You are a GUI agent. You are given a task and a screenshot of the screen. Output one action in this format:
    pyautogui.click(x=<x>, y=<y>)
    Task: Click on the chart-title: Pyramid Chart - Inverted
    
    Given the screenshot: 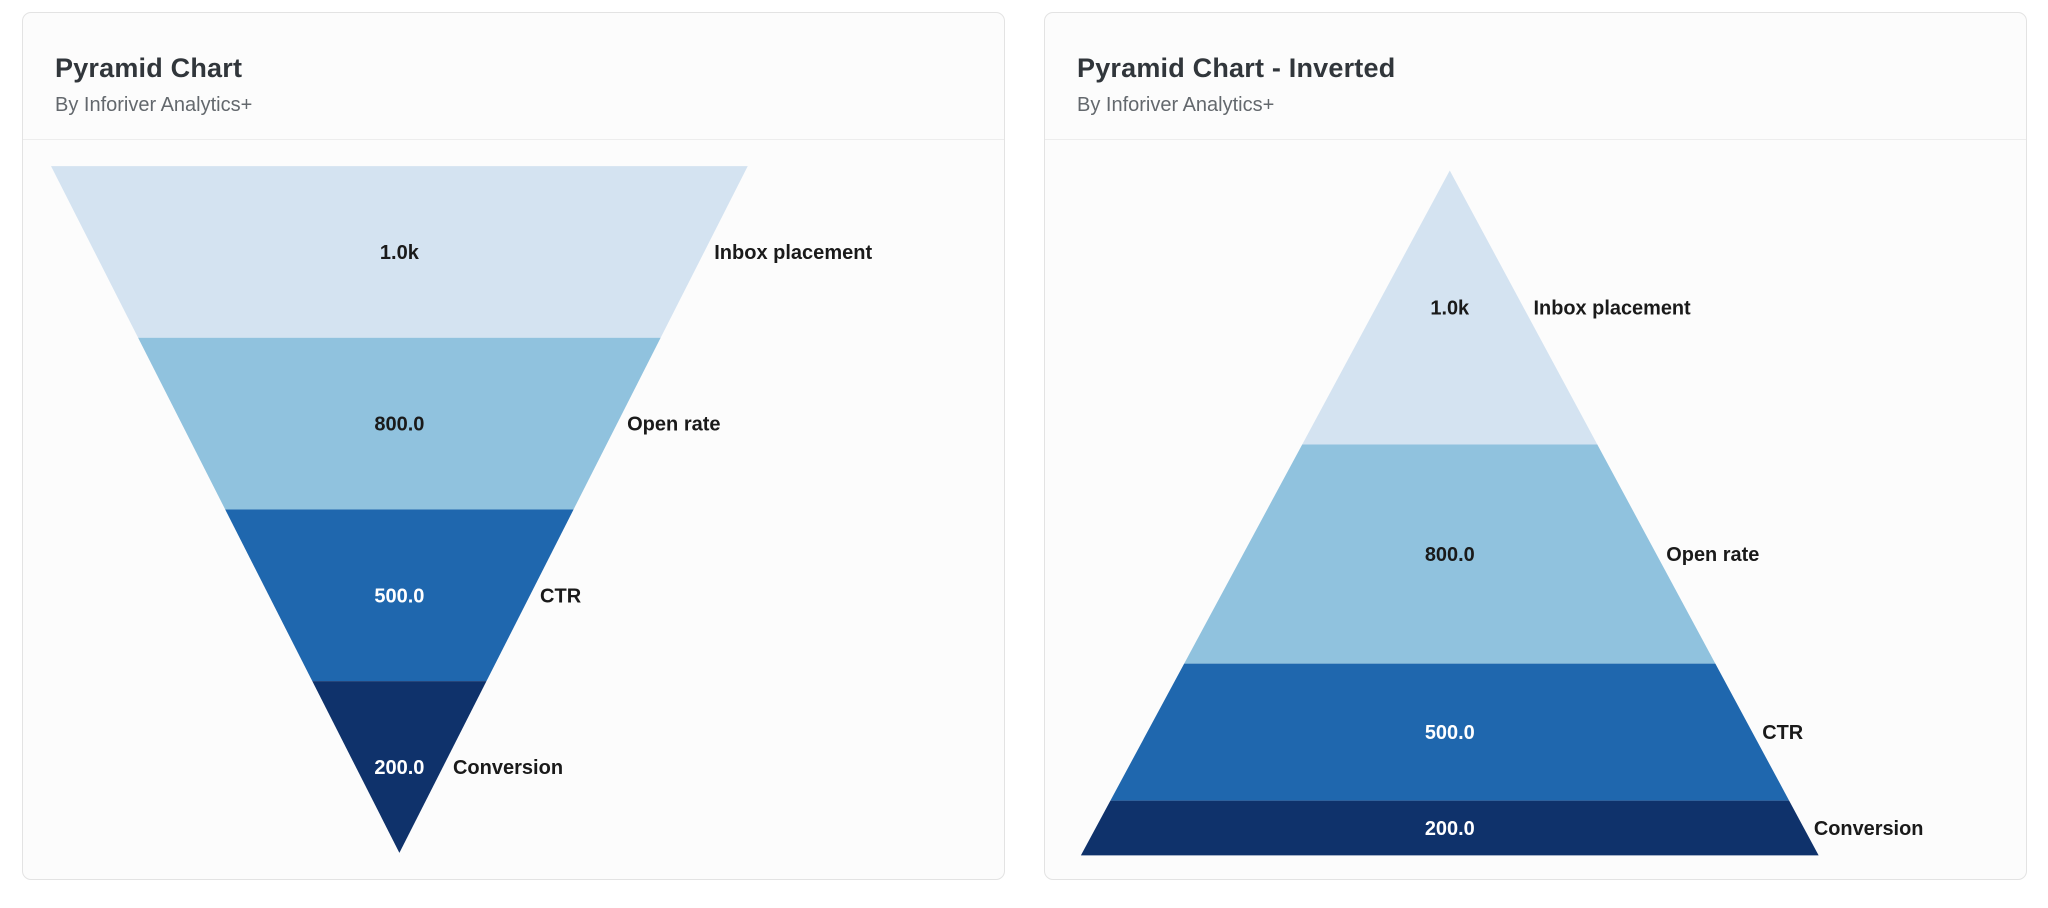 What is the action you would take?
    pyautogui.click(x=1236, y=68)
    